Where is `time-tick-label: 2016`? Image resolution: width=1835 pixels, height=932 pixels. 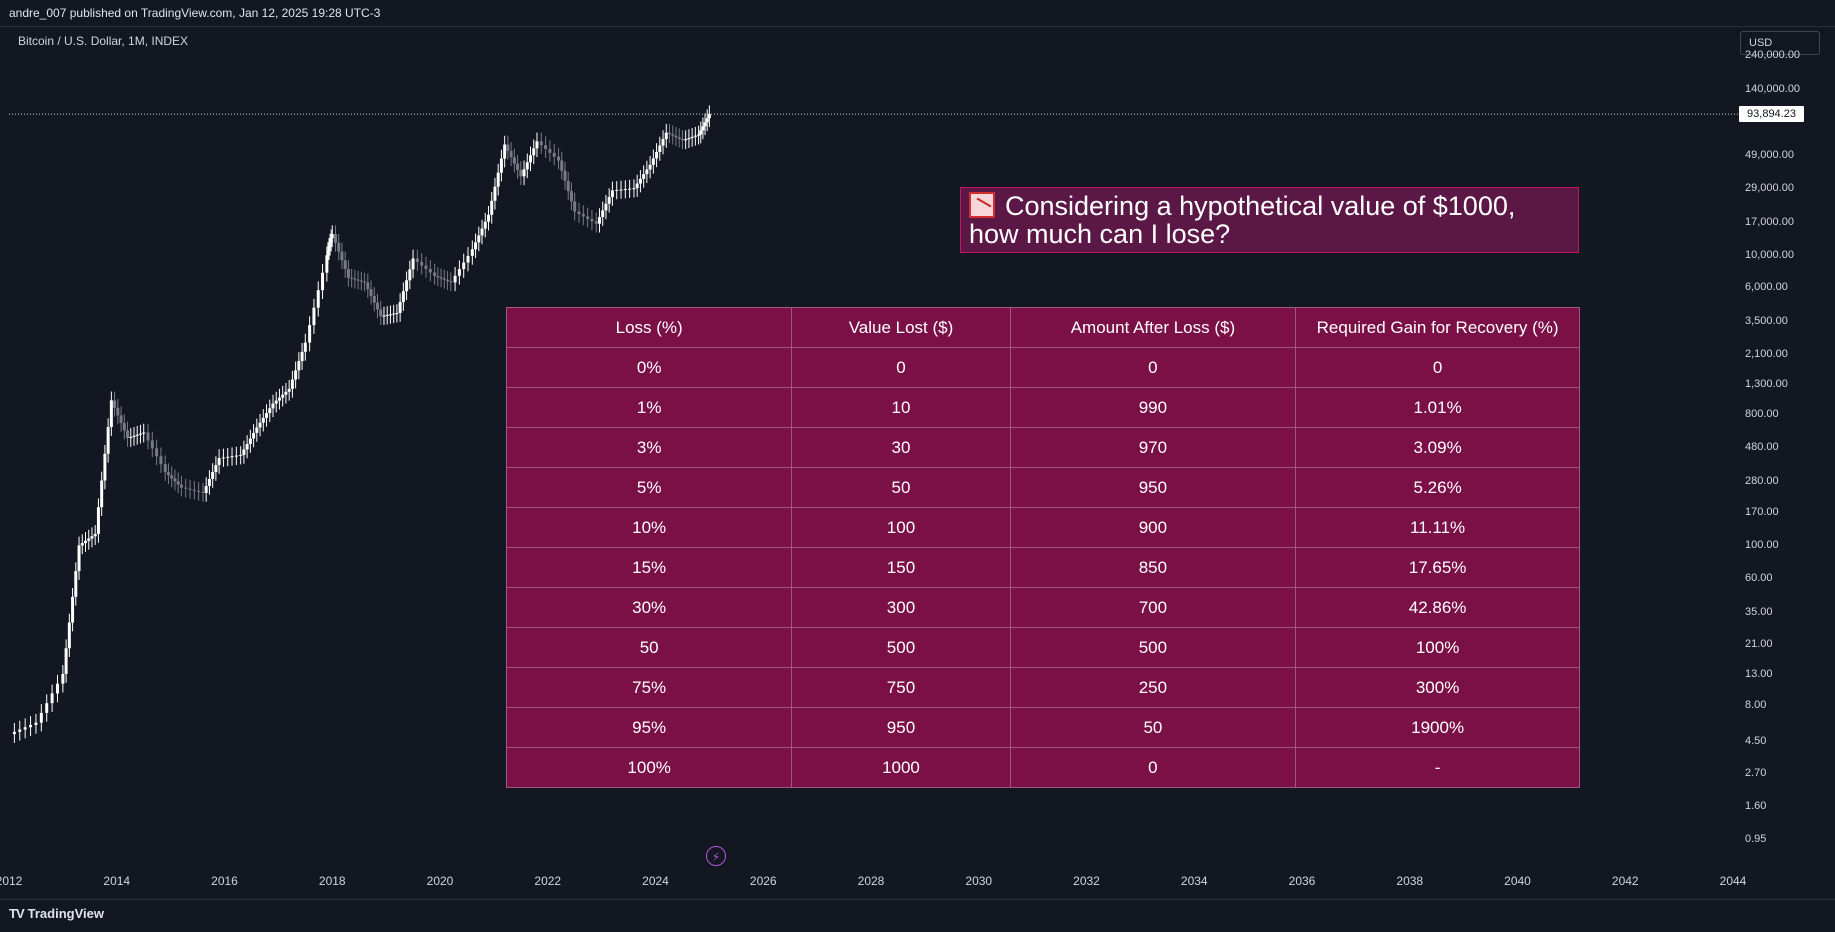
time-tick-label: 2016 is located at coordinates (224, 881).